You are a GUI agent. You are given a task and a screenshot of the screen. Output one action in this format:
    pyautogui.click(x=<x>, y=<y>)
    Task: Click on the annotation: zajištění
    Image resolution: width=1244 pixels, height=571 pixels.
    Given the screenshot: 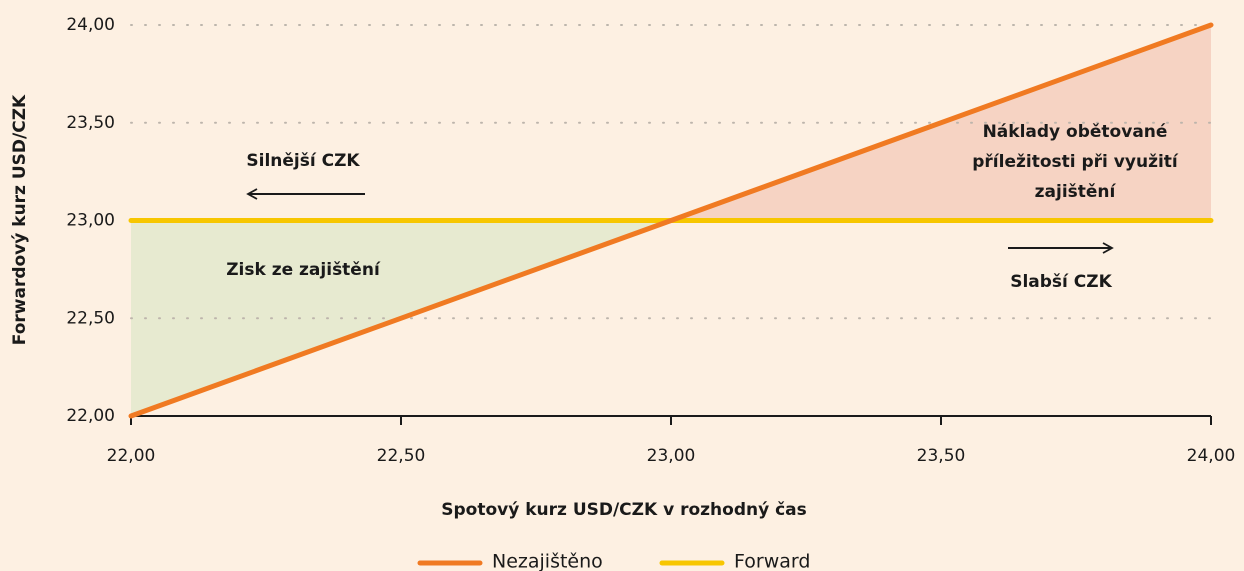 What is the action you would take?
    pyautogui.click(x=1076, y=192)
    